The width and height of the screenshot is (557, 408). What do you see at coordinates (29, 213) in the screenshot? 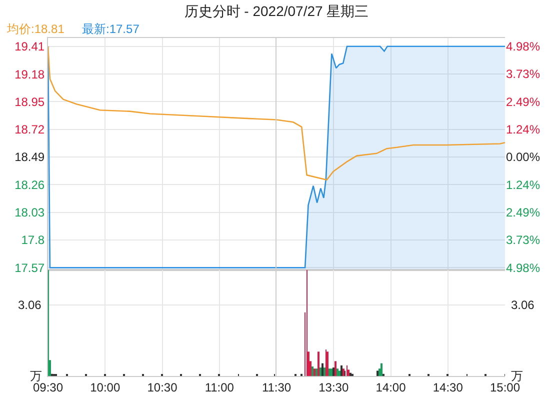
I see `y-tick-label: 18.03` at bounding box center [29, 213].